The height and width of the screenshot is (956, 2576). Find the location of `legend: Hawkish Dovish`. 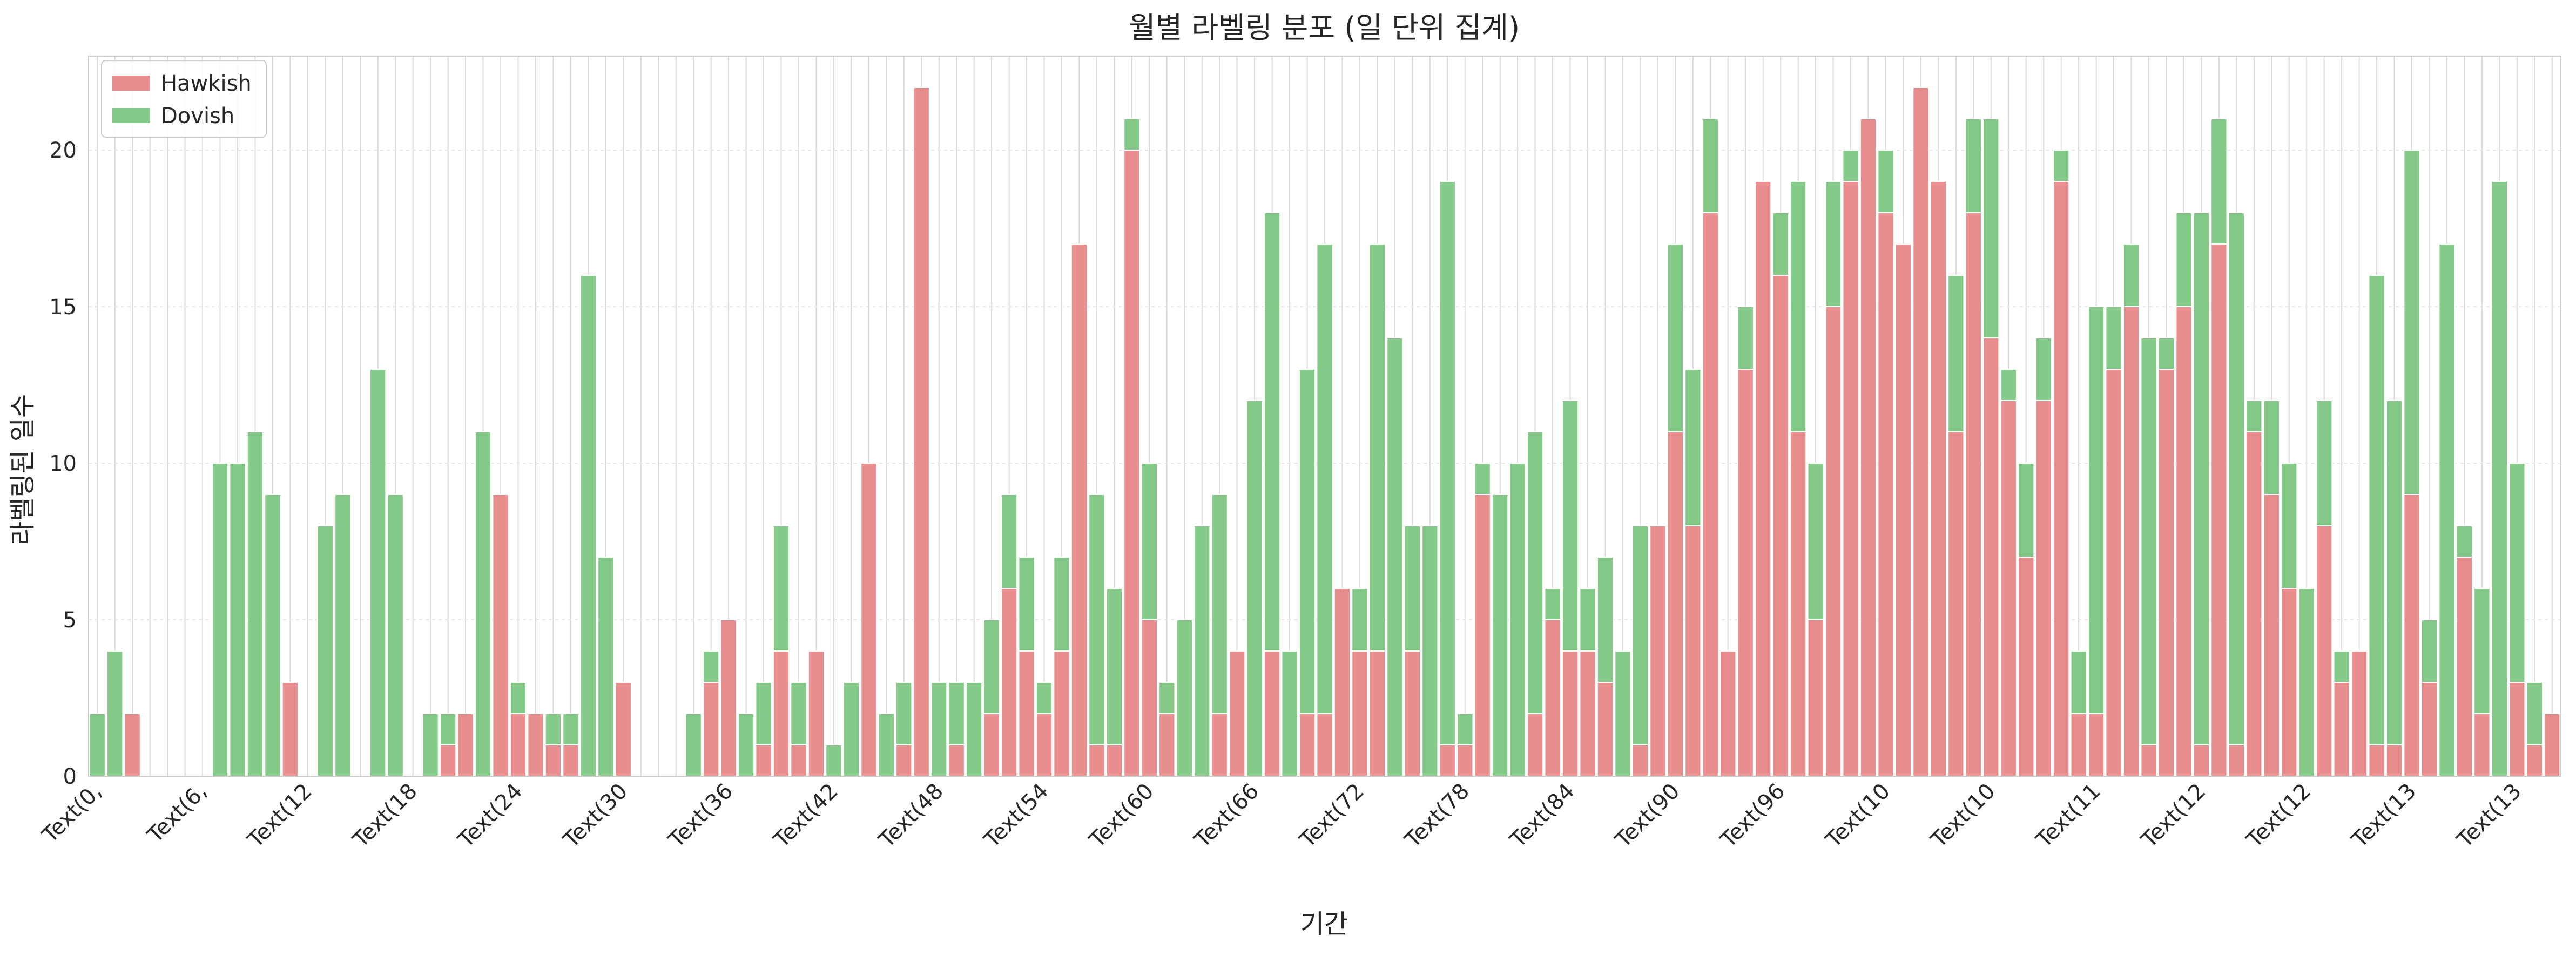

legend: Hawkish Dovish is located at coordinates (184, 99).